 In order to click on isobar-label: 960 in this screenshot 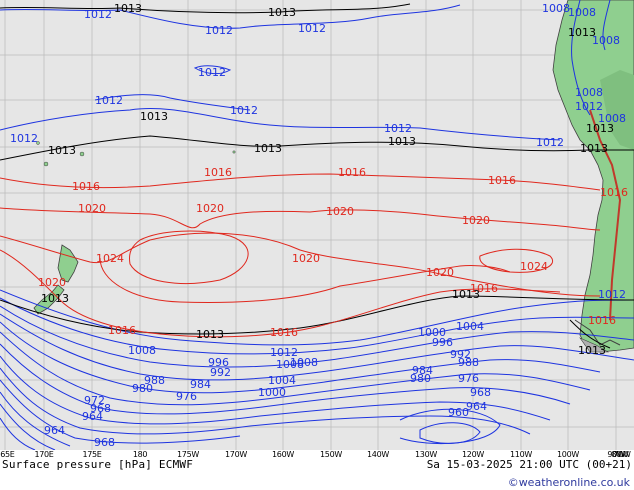, I will do `click(458, 412)`.